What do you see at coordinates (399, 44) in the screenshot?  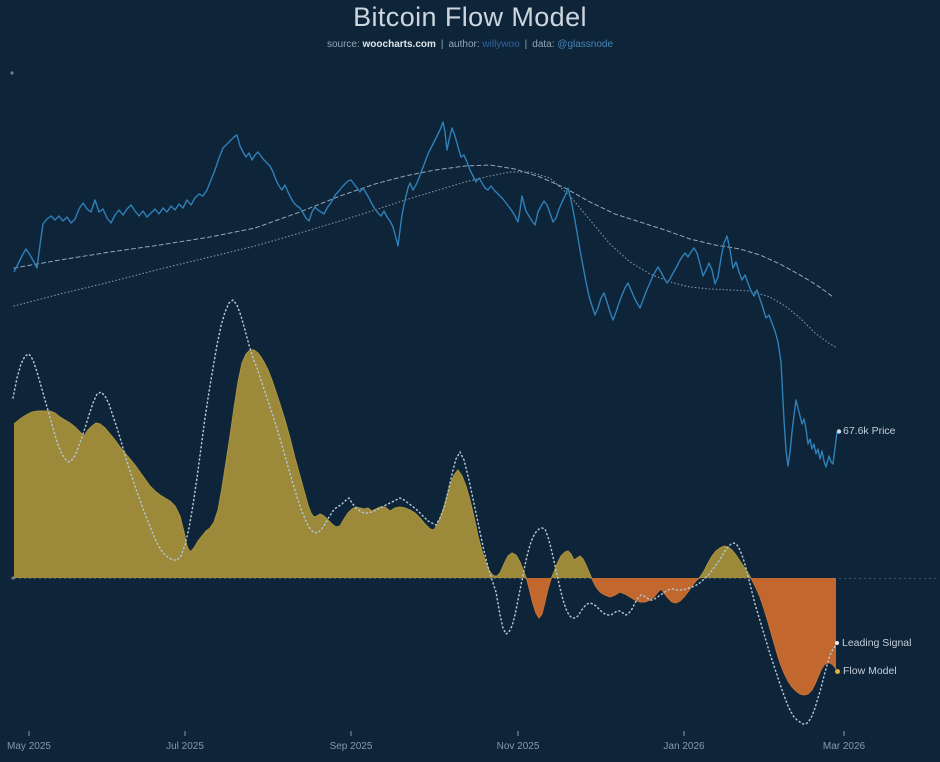 I see `source-link: woocharts.com` at bounding box center [399, 44].